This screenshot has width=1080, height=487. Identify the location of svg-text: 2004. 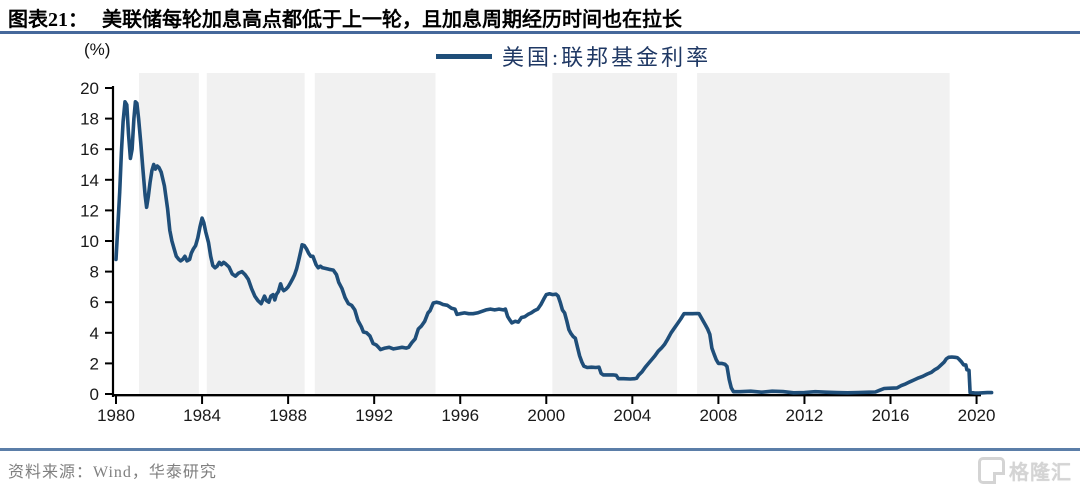
(632, 415).